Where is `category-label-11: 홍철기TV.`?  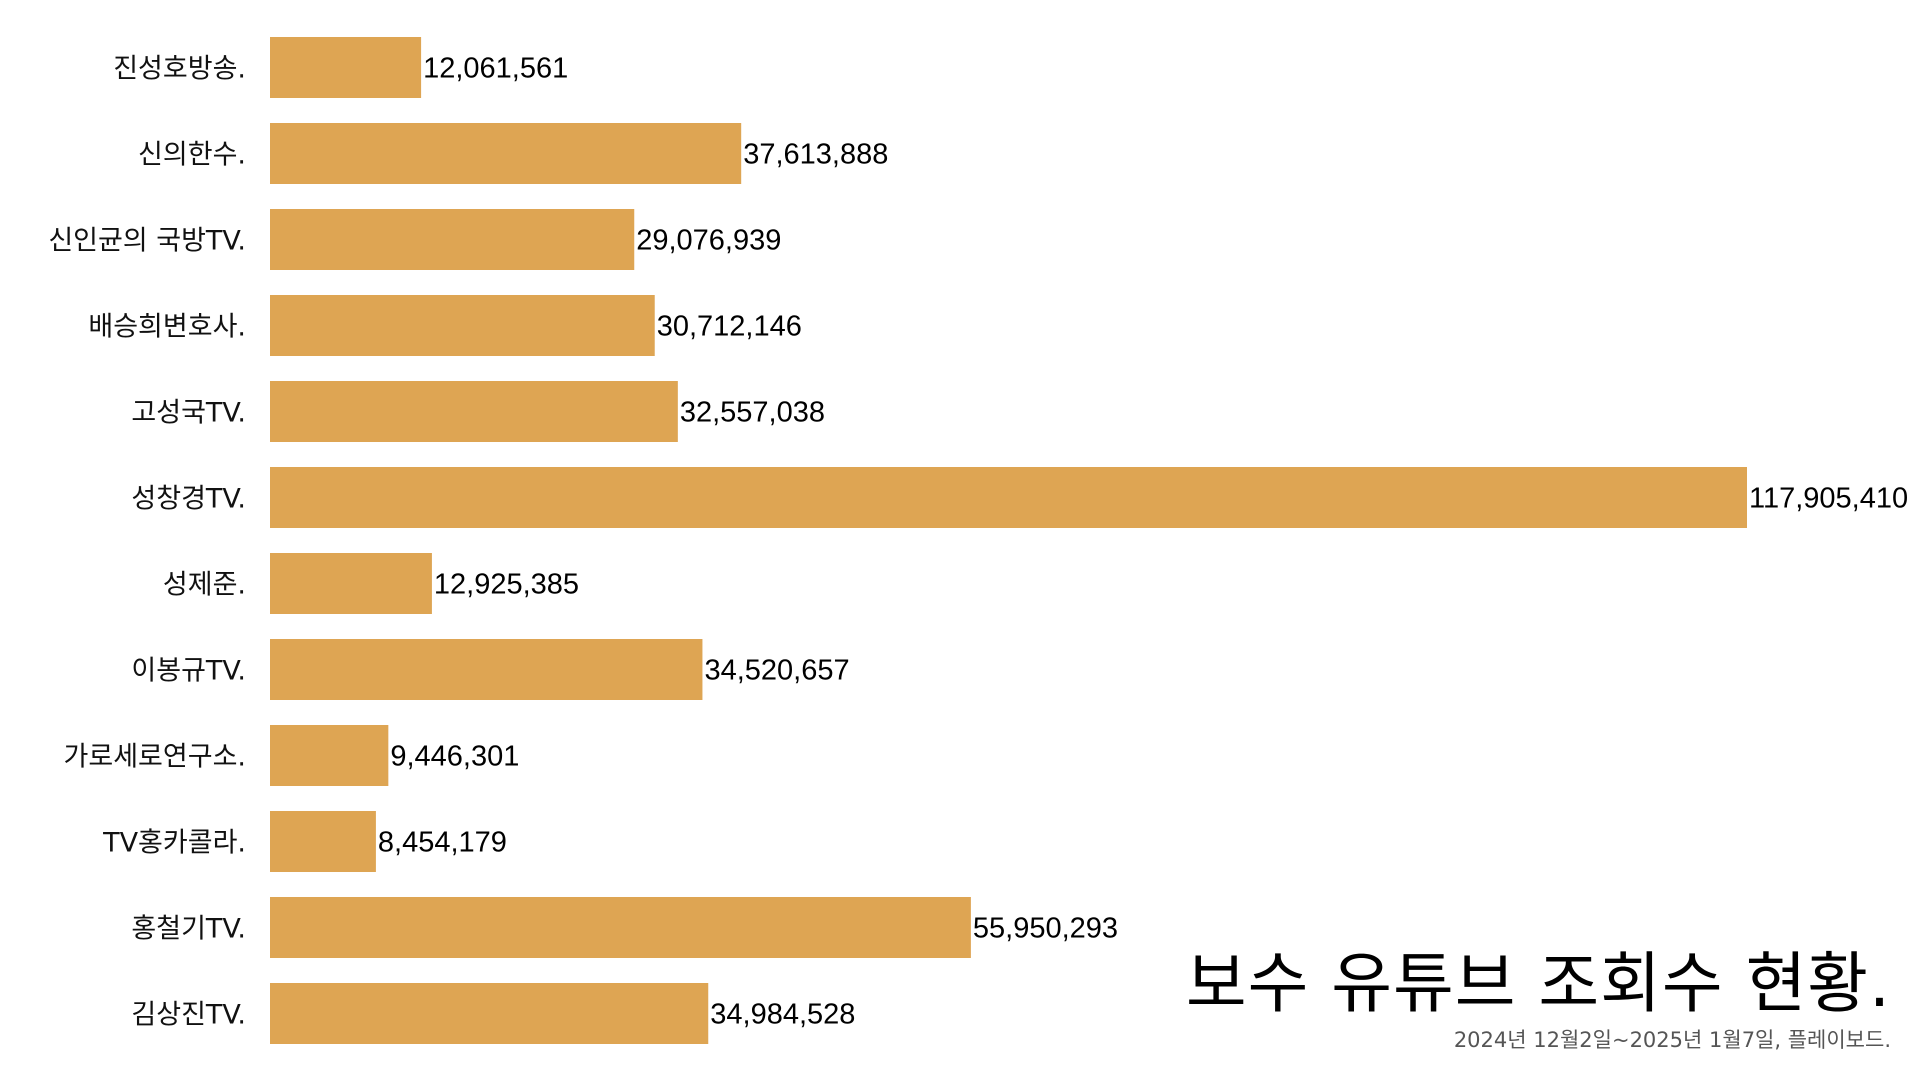
category-label-11: 홍철기TV. is located at coordinates (188, 929).